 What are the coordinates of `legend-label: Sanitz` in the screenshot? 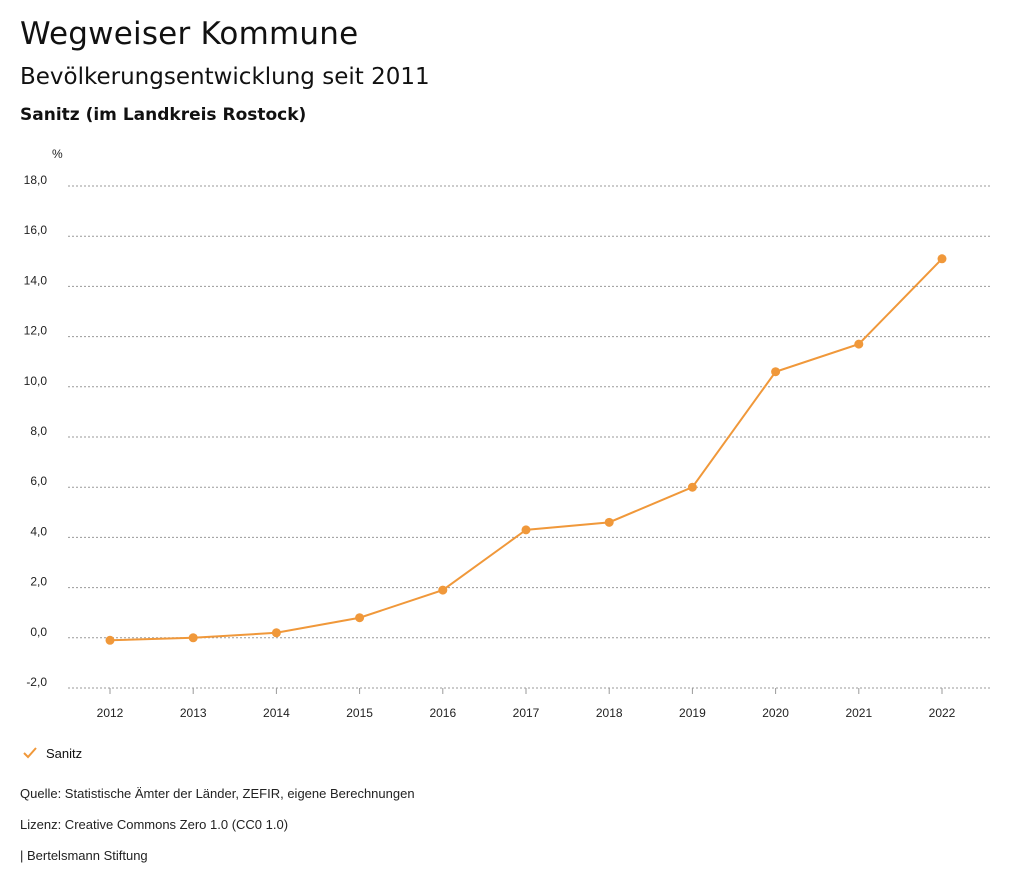 It's located at (64, 753).